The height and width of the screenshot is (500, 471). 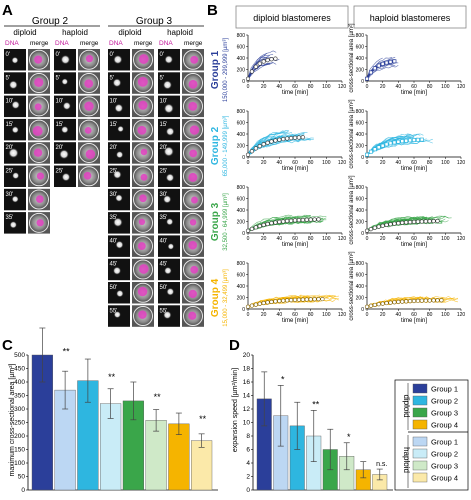 I want to click on y-tick-label: 14, so click(x=247, y=396).